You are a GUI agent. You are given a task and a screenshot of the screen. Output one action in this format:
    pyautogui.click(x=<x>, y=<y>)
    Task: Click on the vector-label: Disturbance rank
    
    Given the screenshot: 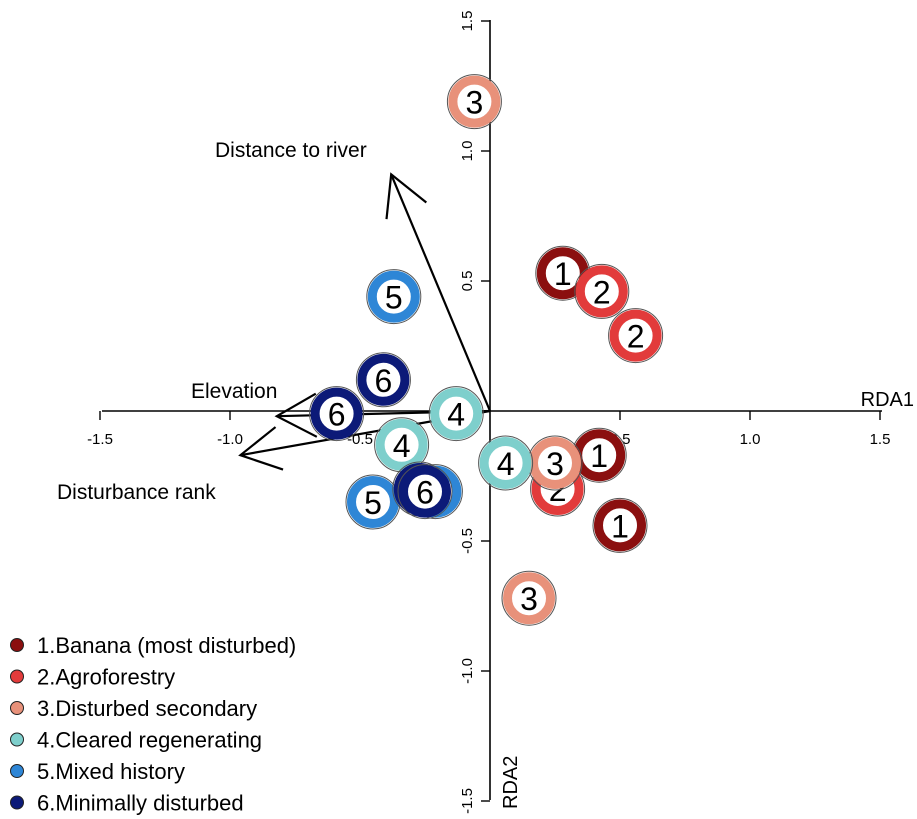 What is the action you would take?
    pyautogui.click(x=136, y=492)
    